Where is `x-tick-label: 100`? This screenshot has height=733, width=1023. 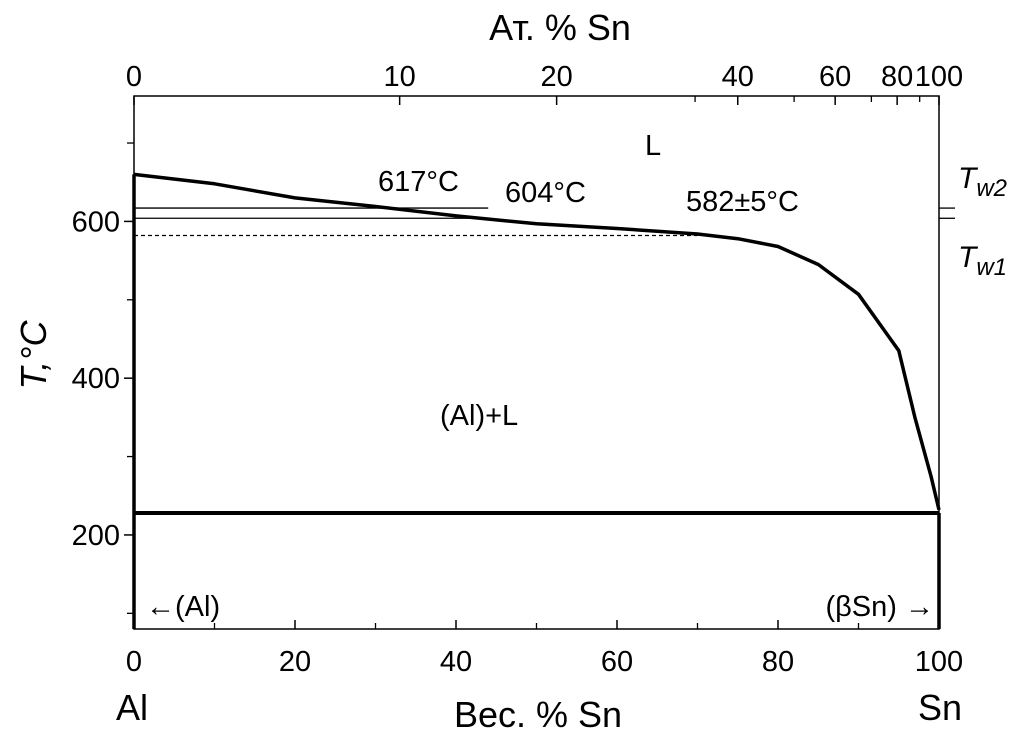
x-tick-label: 100 is located at coordinates (939, 662).